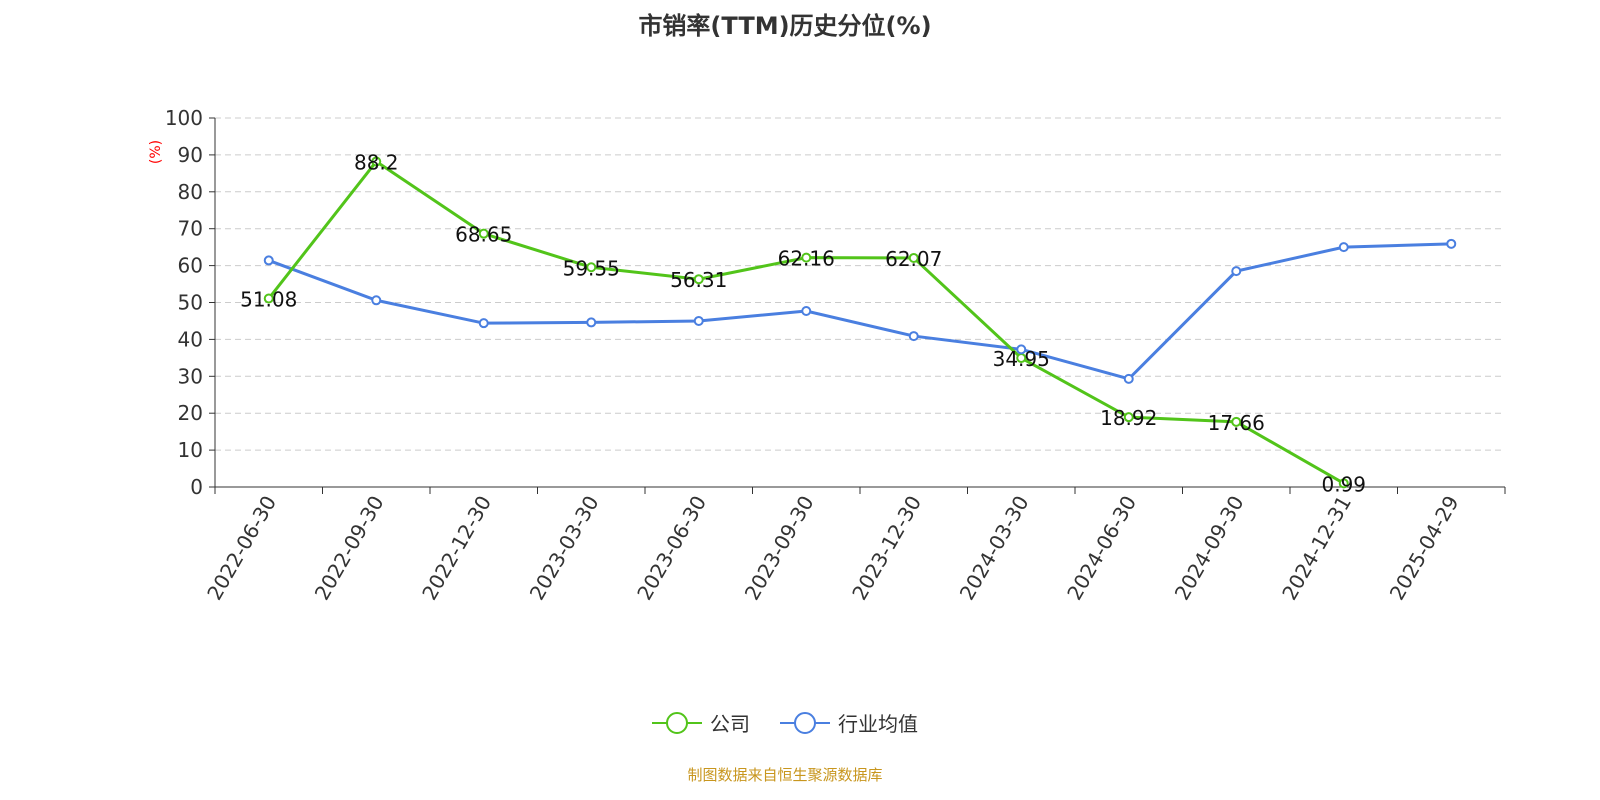 The image size is (1600, 800). Describe the element at coordinates (190, 192) in the screenshot. I see `y-tick-label: 80` at that location.